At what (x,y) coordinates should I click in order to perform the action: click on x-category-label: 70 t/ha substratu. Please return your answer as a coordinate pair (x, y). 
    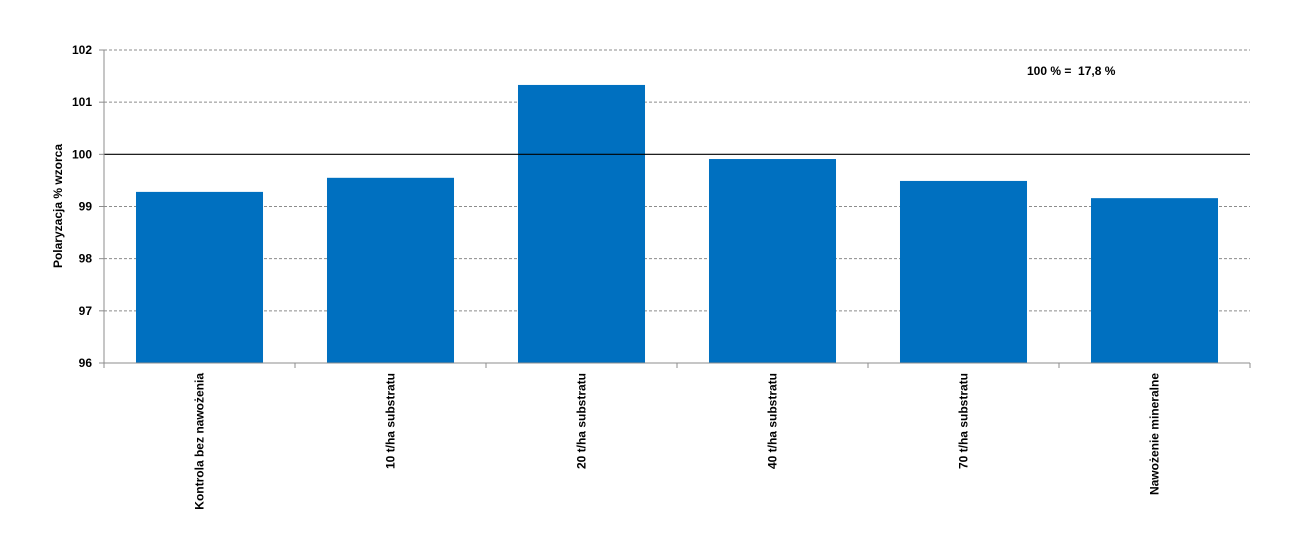
    Looking at the image, I should click on (964, 421).